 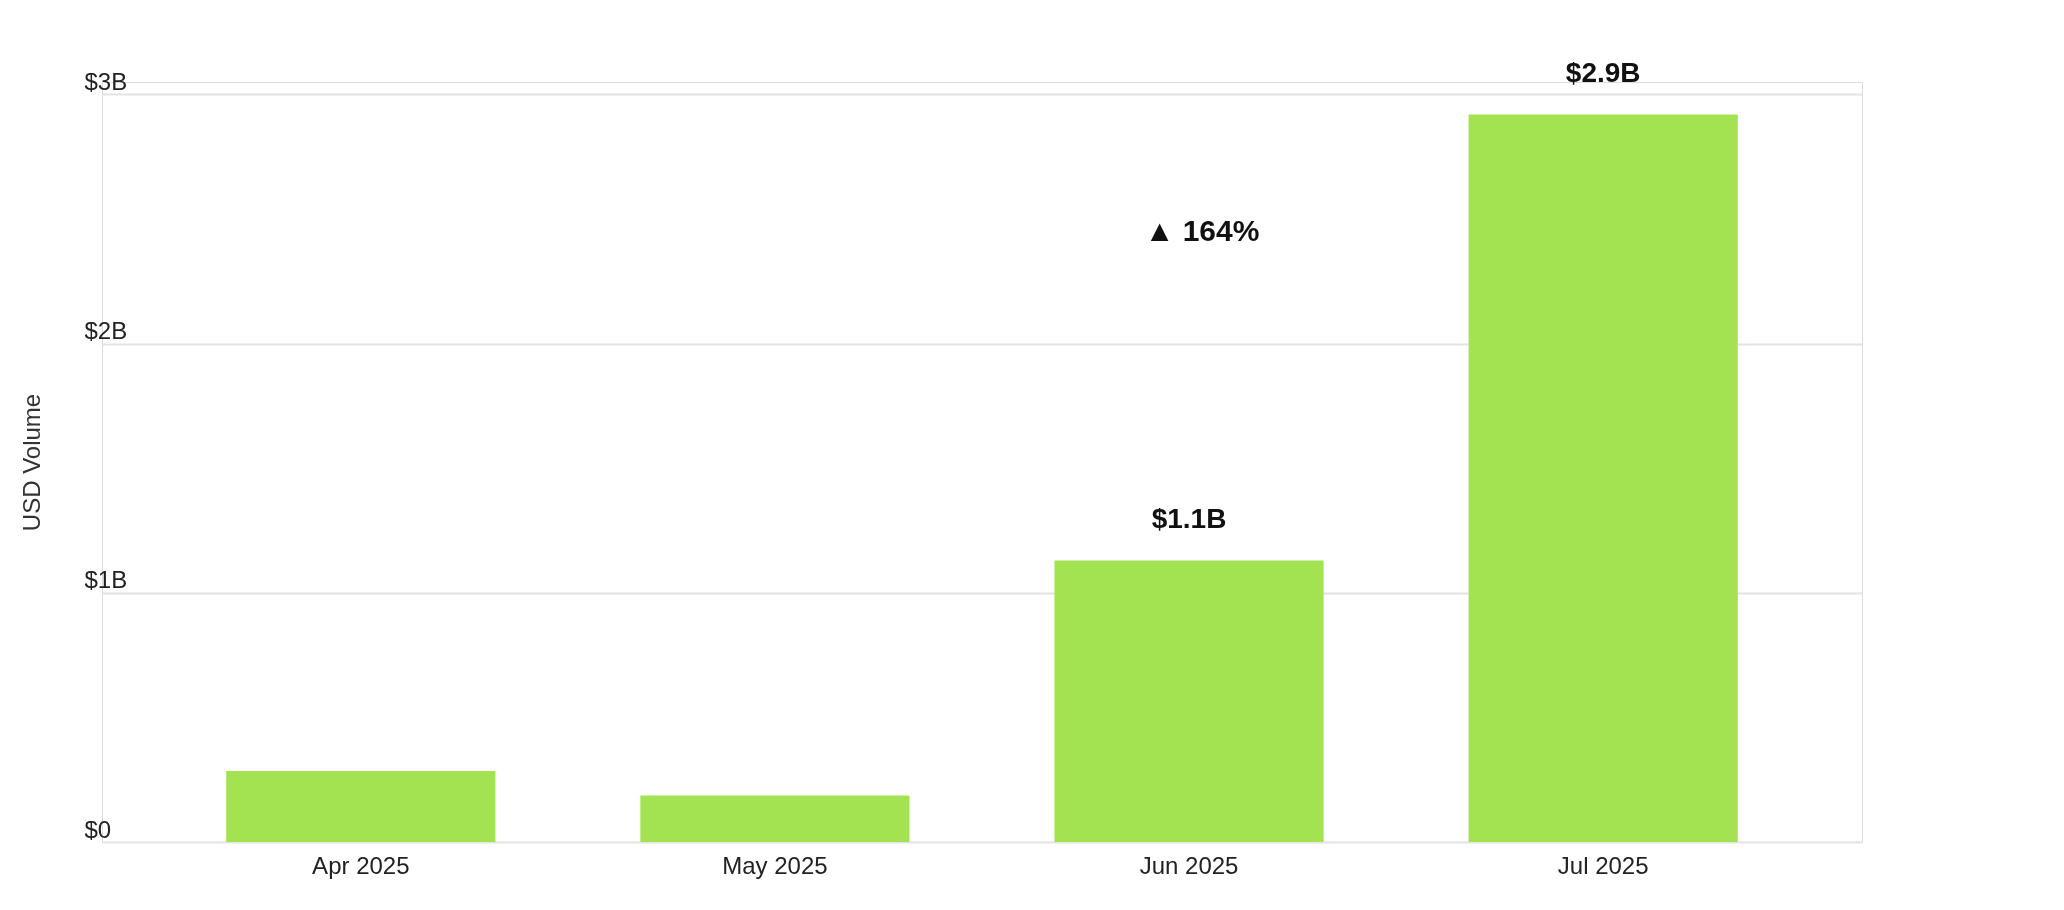 I want to click on x-tick-label: Jun 2025, so click(x=1189, y=865).